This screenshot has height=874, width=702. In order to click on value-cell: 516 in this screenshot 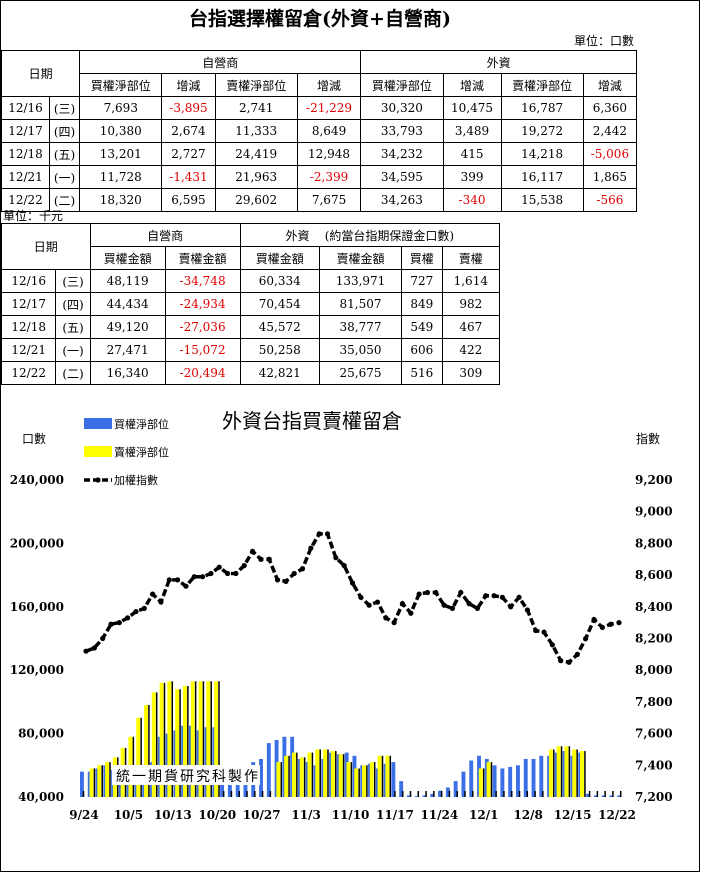, I will do `click(422, 373)`.